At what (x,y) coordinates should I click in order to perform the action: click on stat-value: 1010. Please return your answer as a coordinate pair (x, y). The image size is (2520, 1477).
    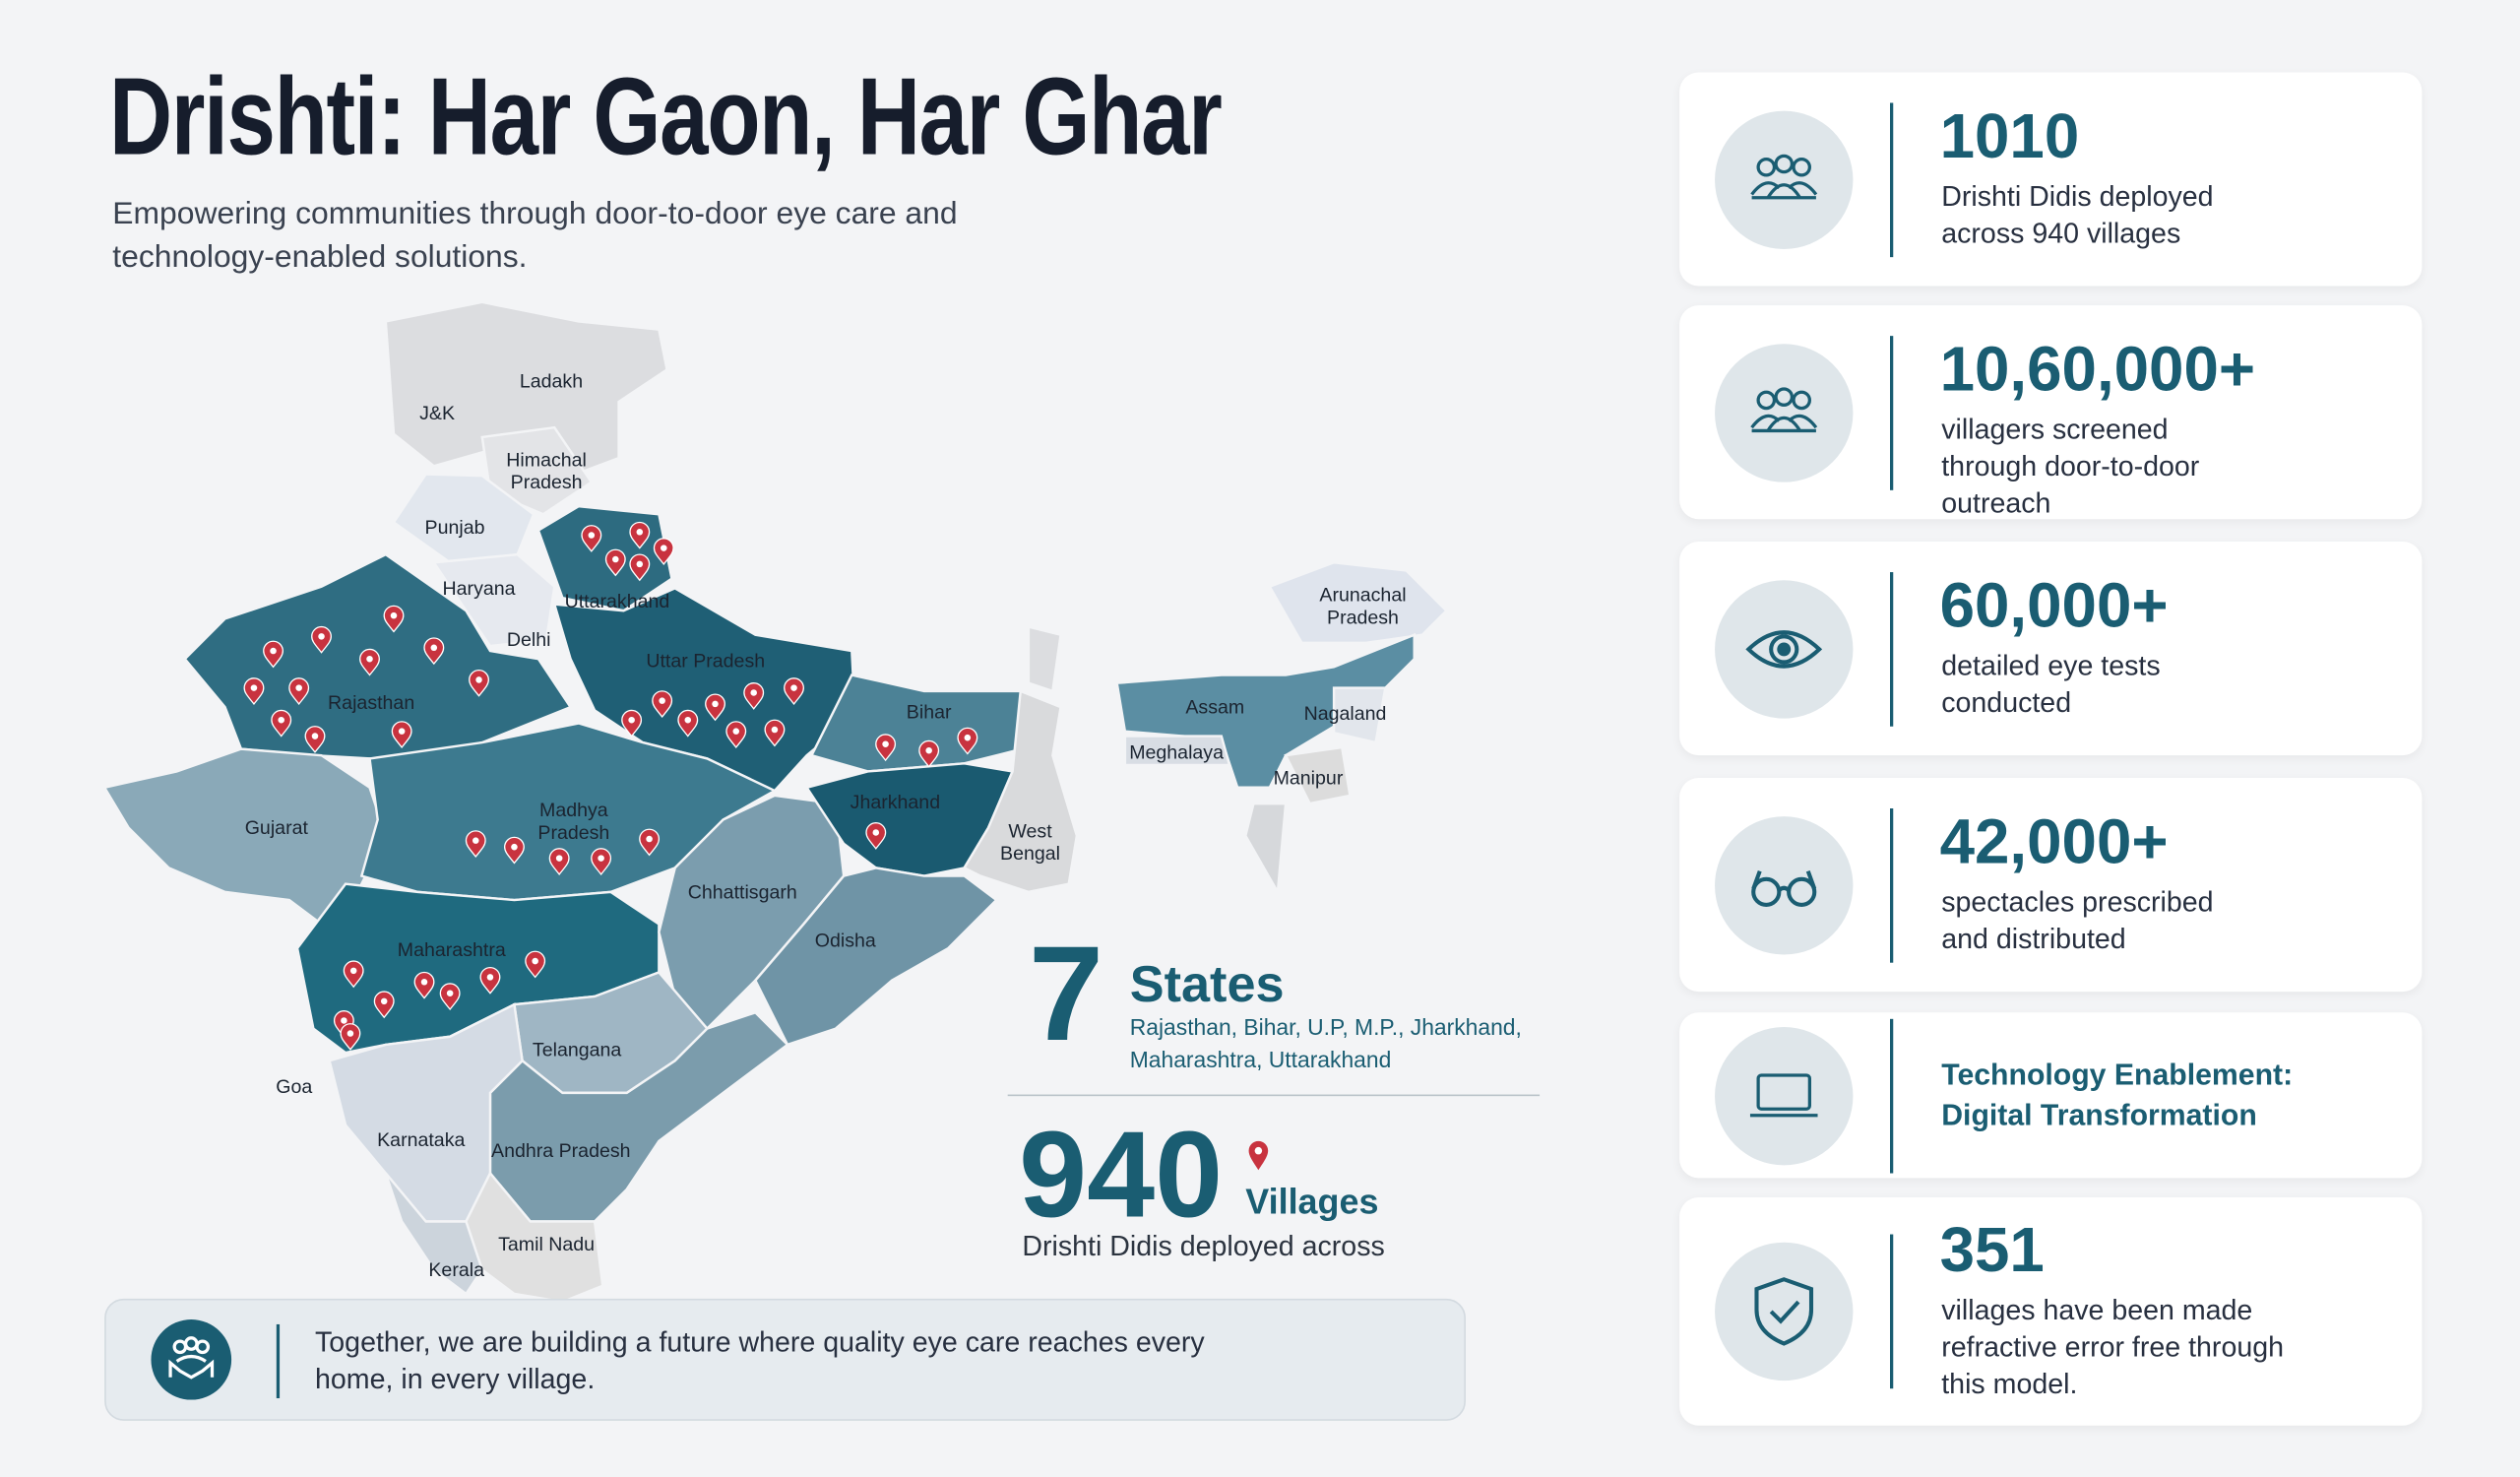
    Looking at the image, I should click on (2009, 136).